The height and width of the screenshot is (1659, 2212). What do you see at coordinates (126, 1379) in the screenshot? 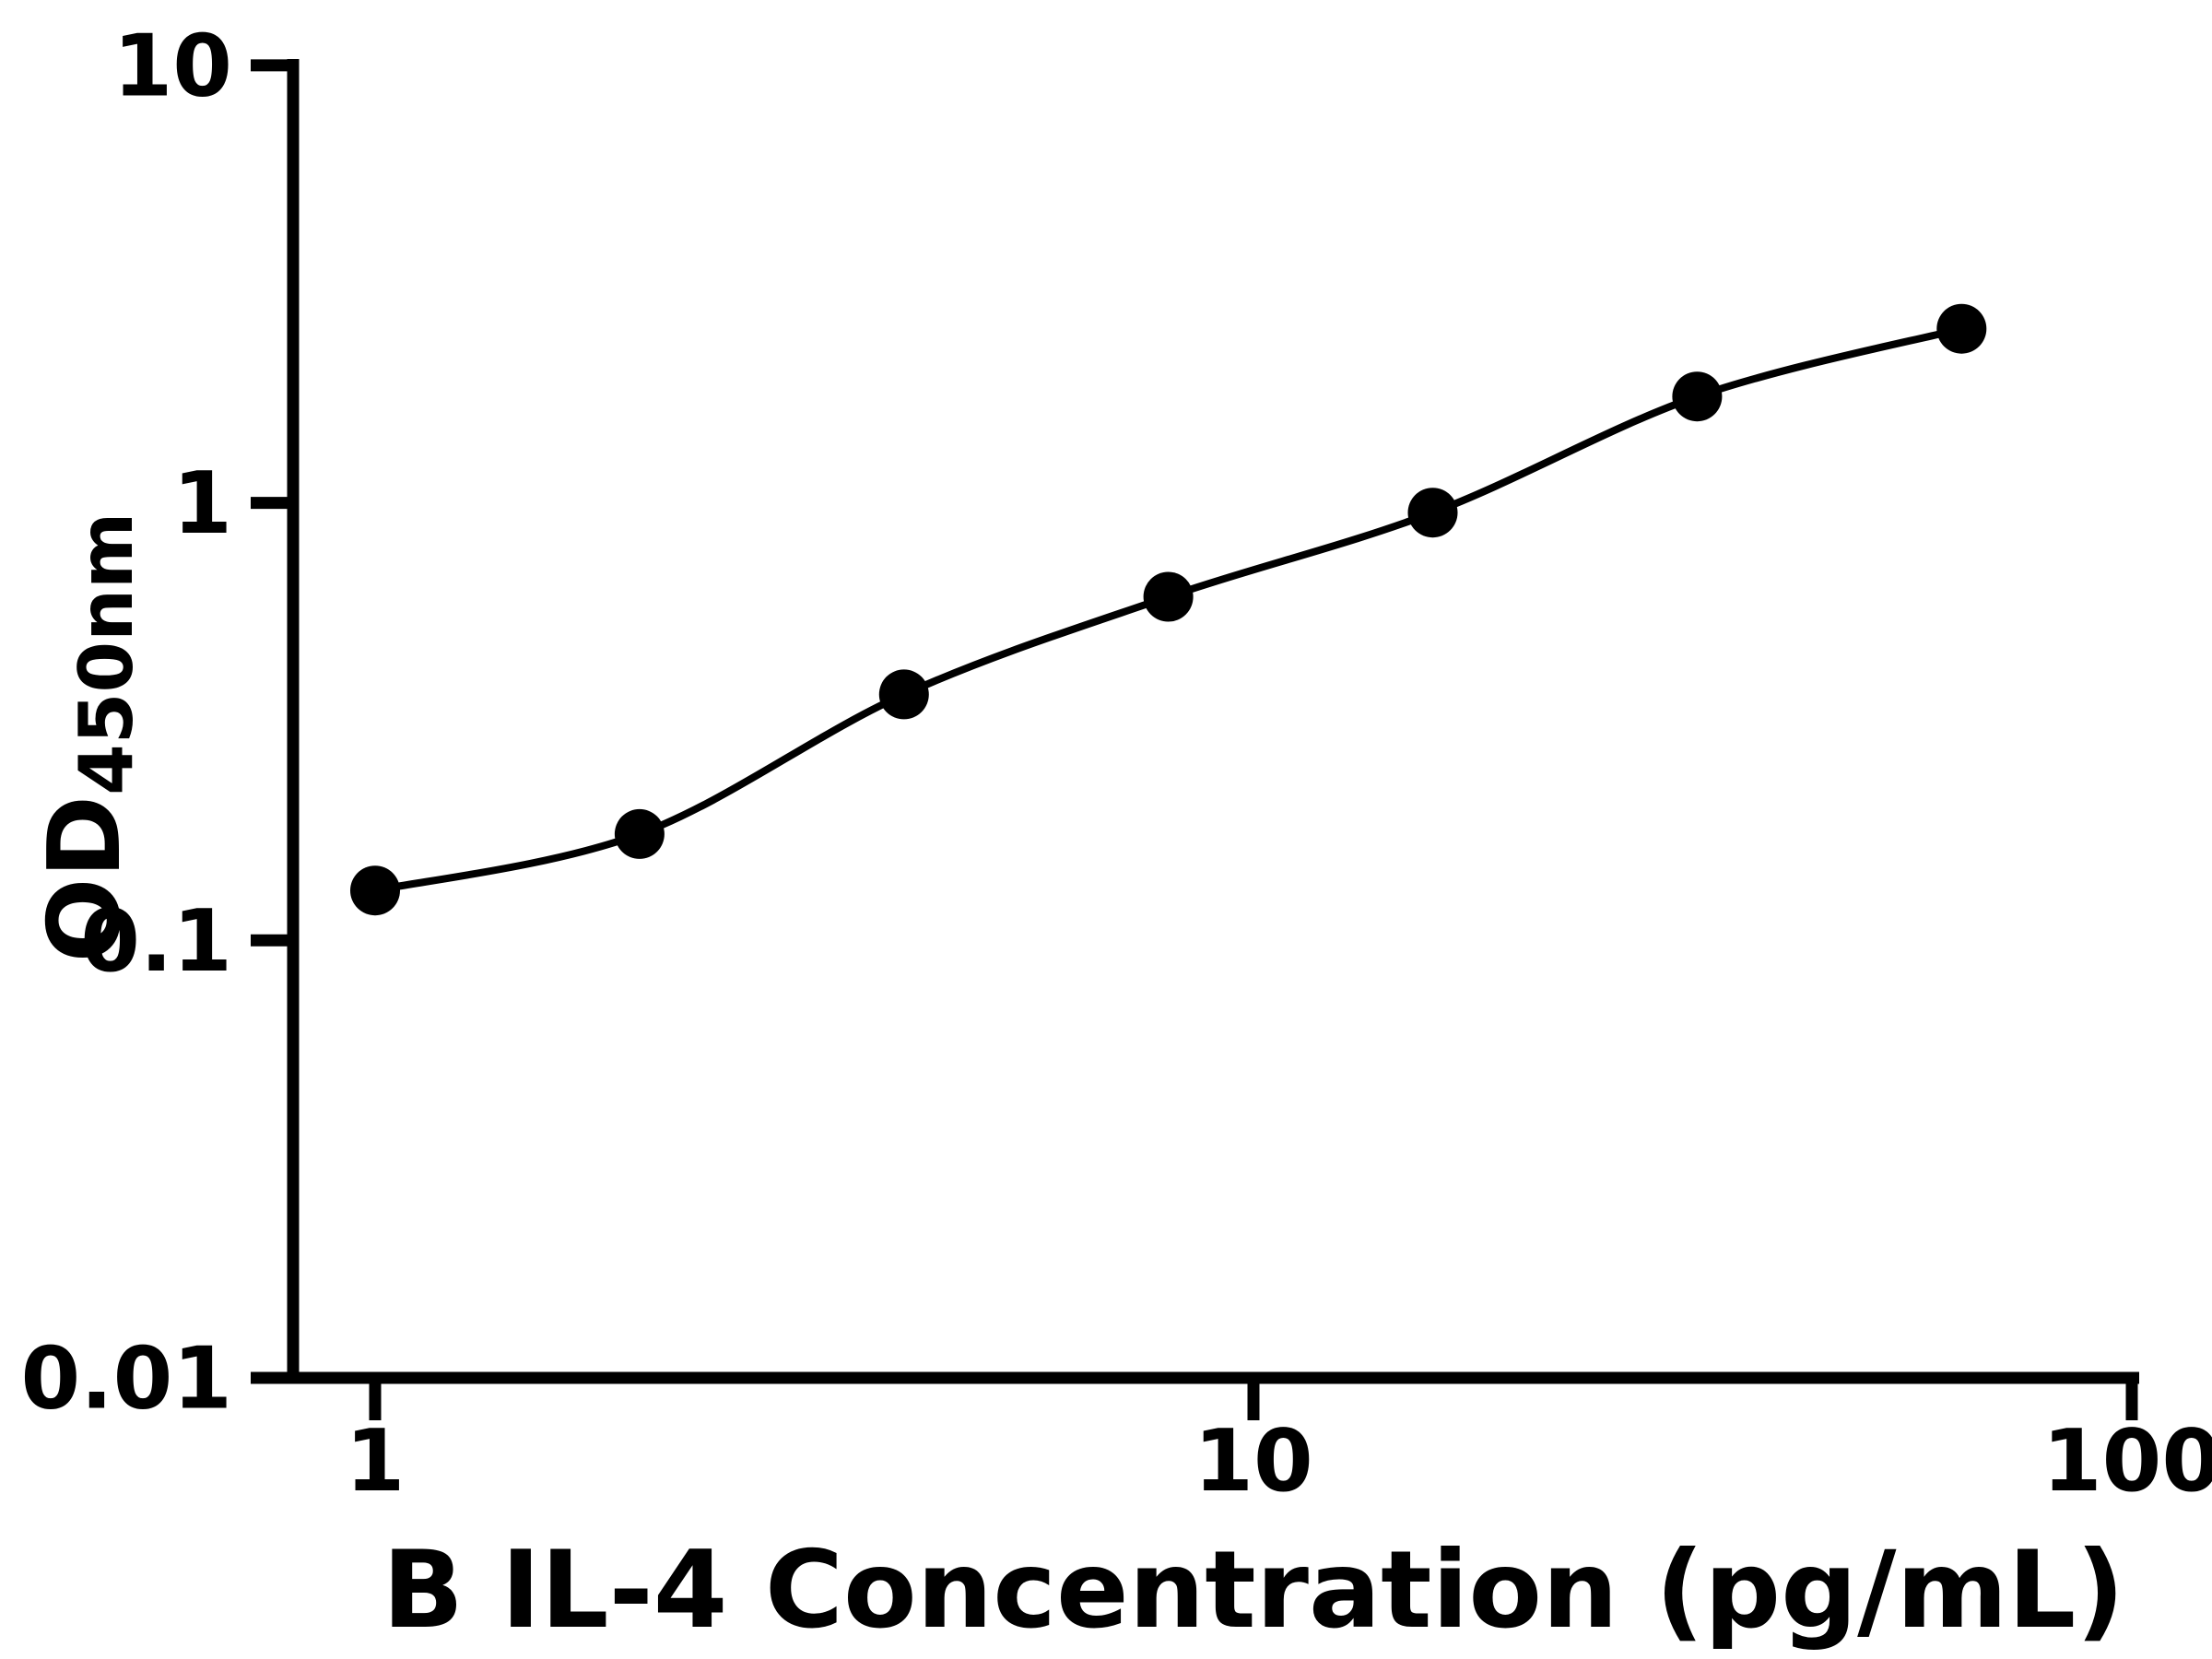
I see `y-tick-label: 0.01` at bounding box center [126, 1379].